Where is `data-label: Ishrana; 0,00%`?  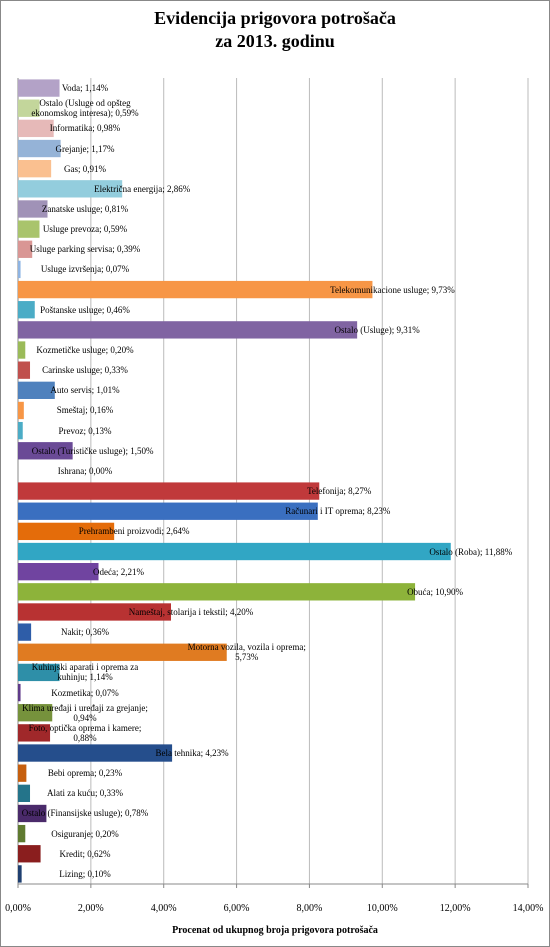 data-label: Ishrana; 0,00% is located at coordinates (85, 470).